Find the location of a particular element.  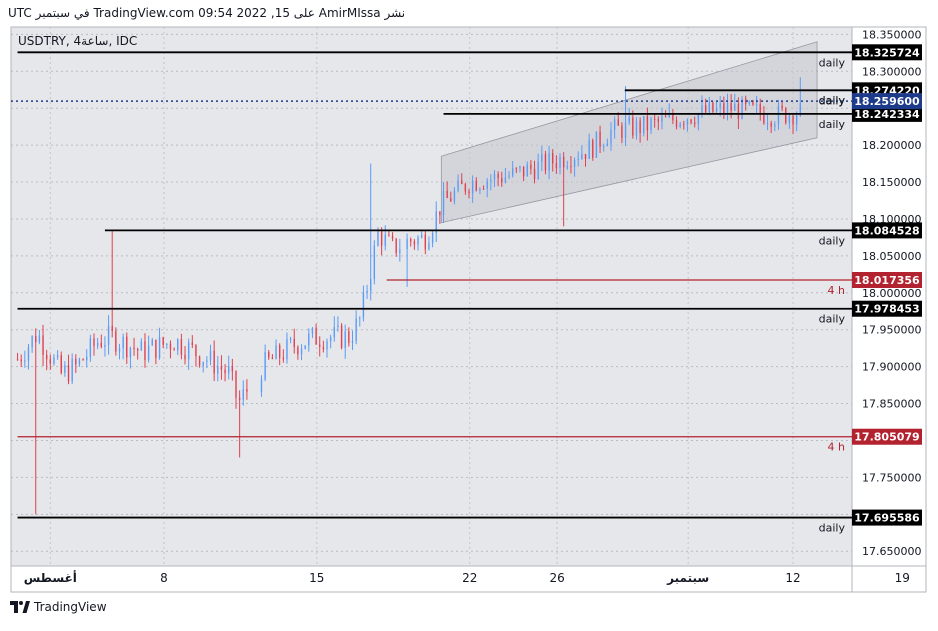

y-tick-label: 17.750000 is located at coordinates (892, 477).